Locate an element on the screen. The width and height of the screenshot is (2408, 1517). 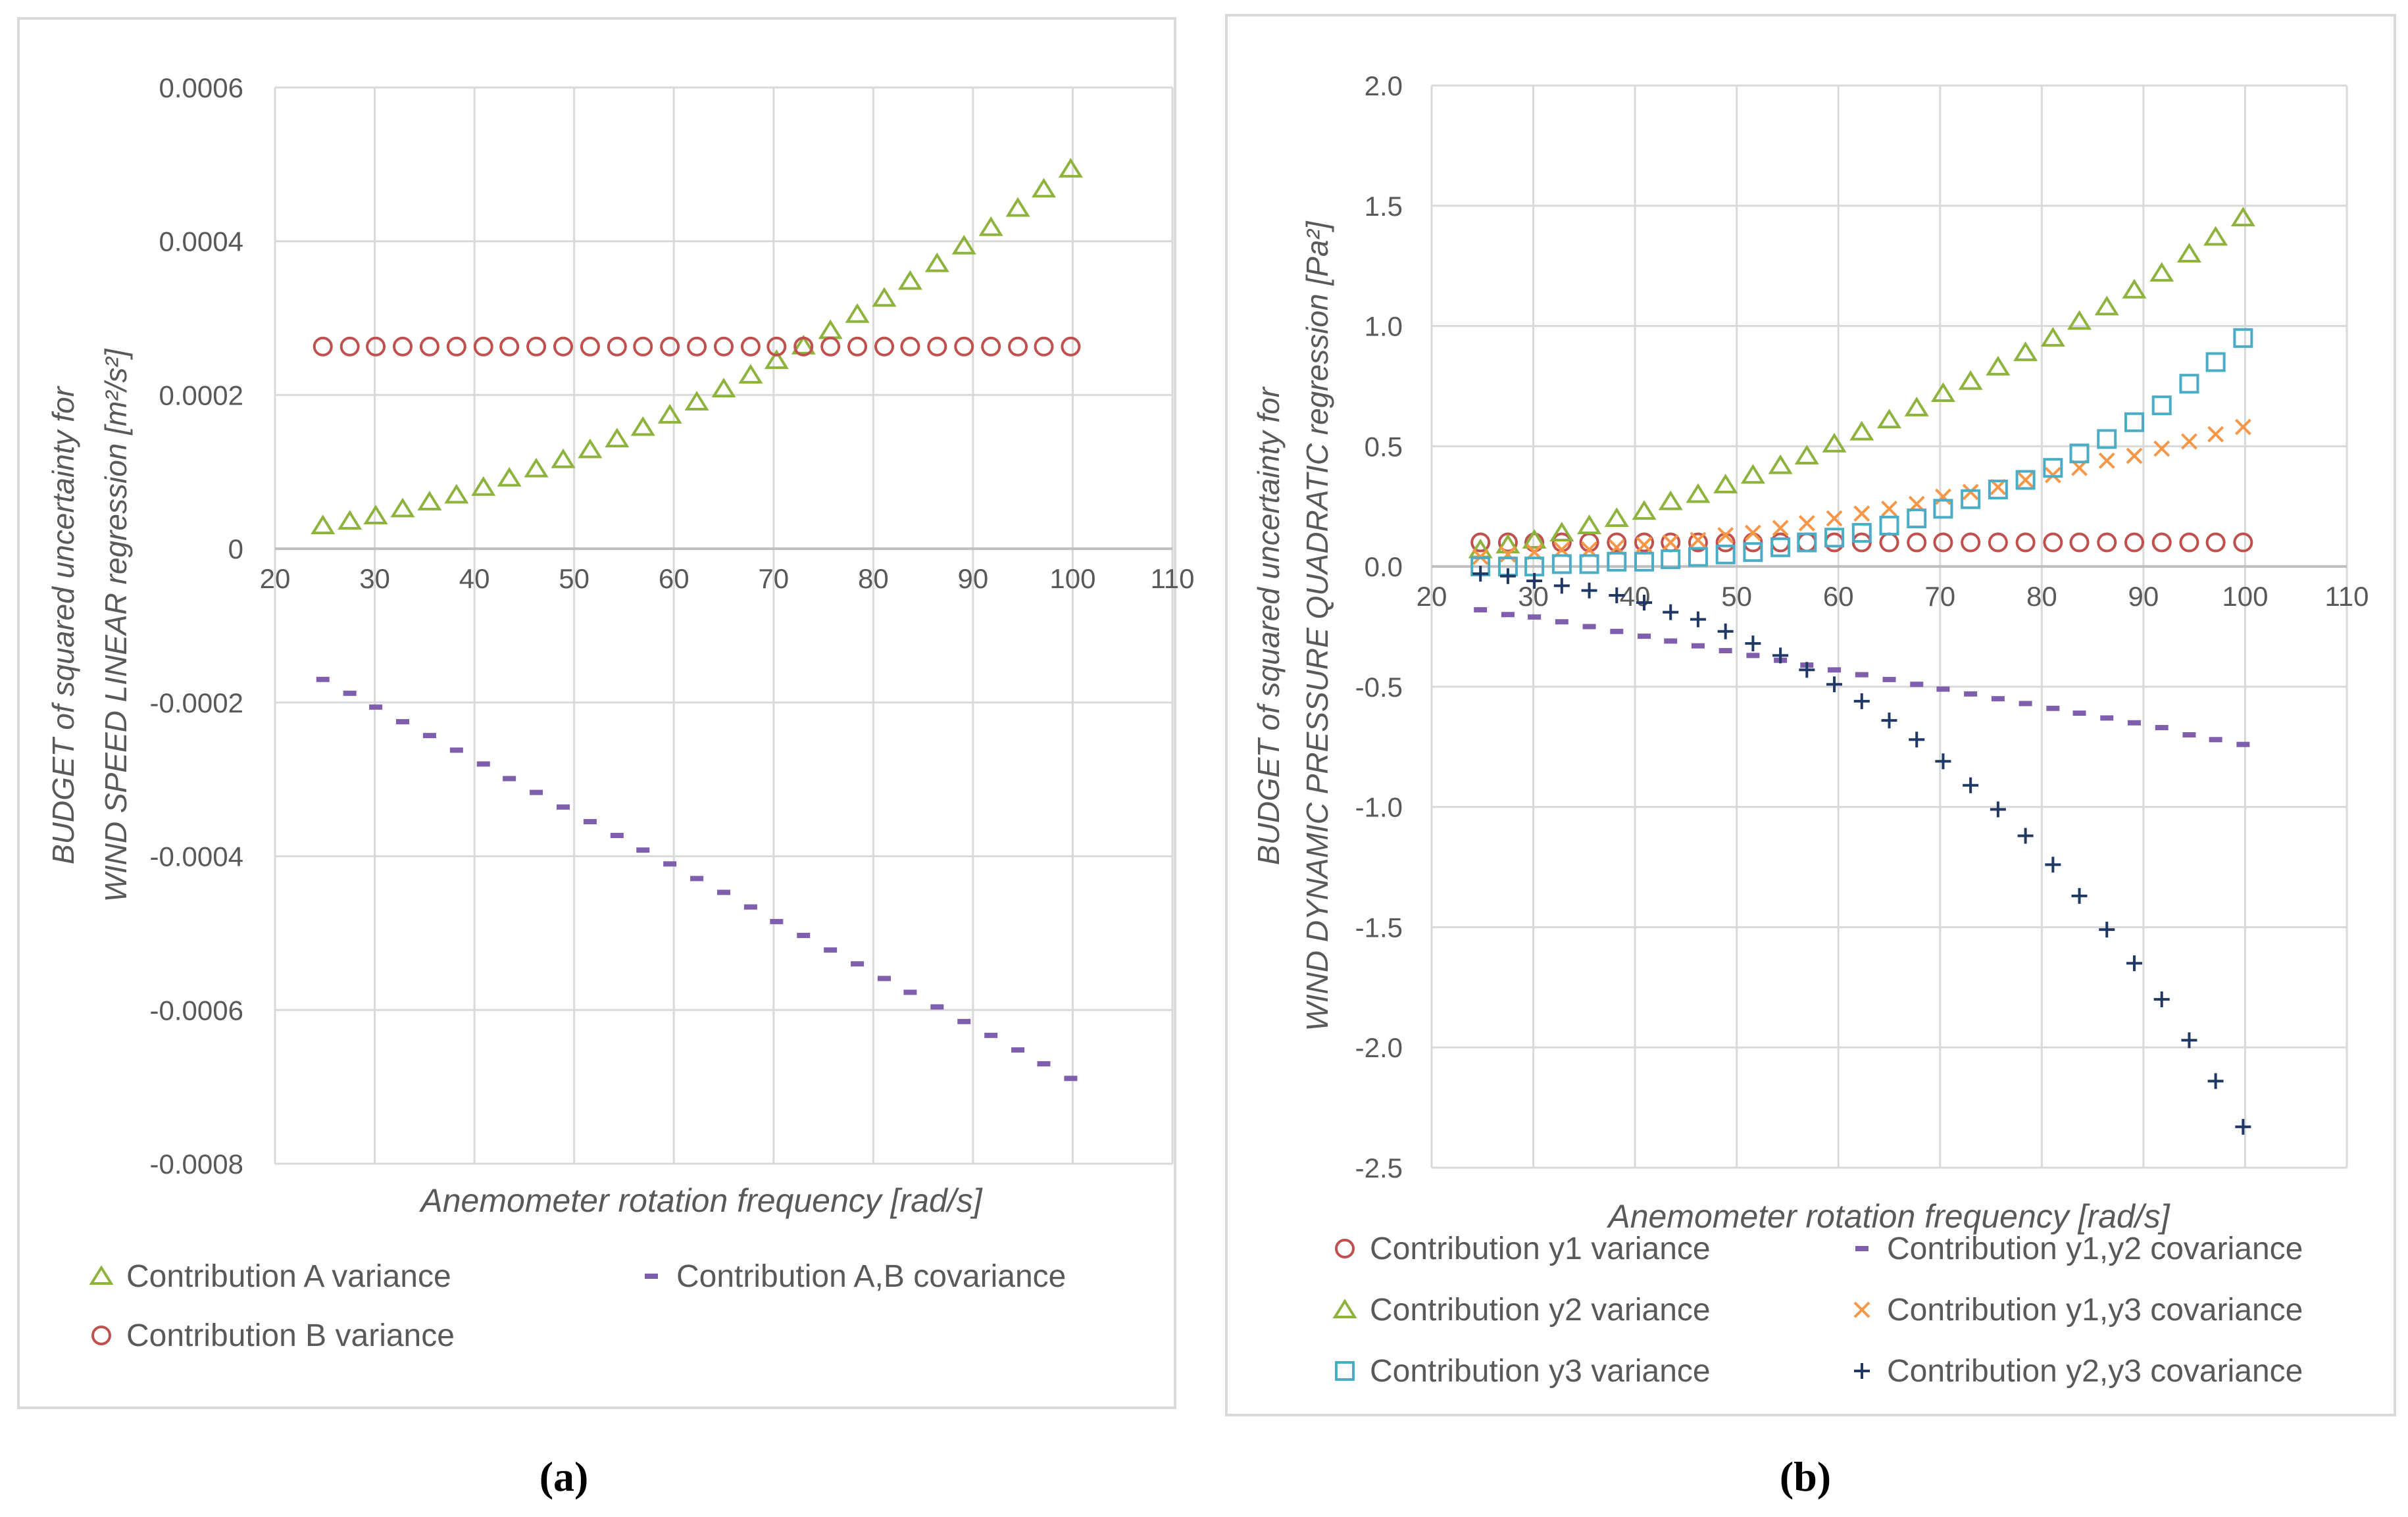
y-tick-label: -0.0002 is located at coordinates (196, 702).